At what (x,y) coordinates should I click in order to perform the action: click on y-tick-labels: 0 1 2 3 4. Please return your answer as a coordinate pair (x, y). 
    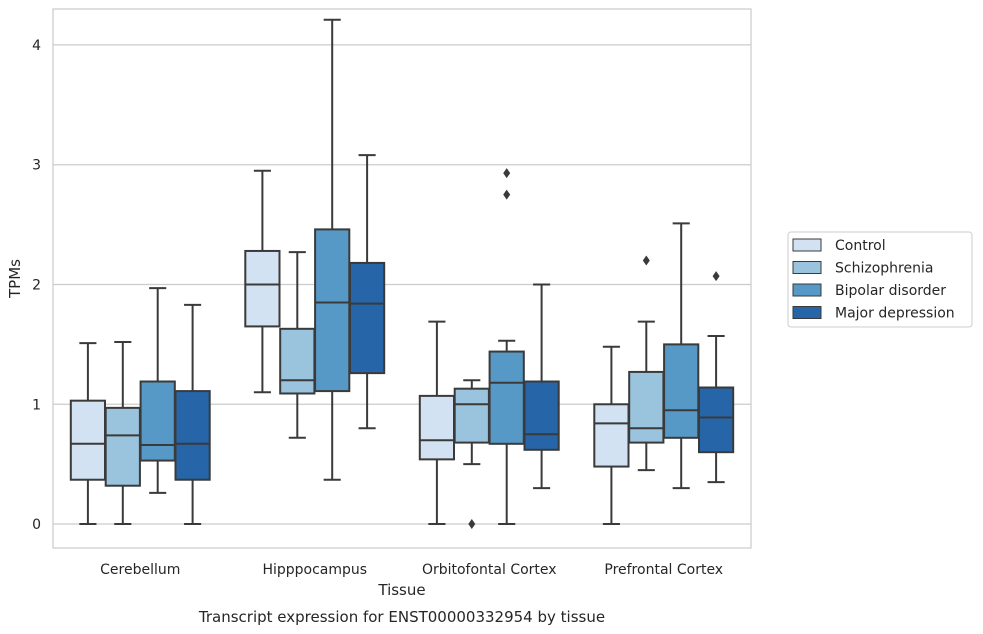
    Looking at the image, I should click on (36, 285).